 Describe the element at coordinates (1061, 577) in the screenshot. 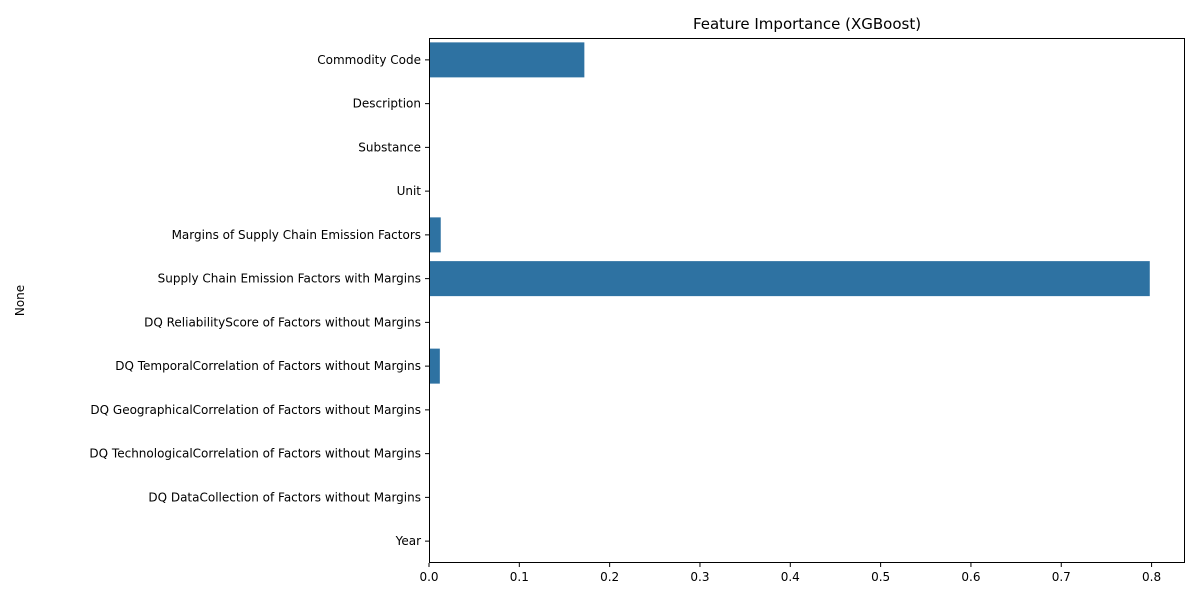

I see `x-tick-label: 0.7` at that location.